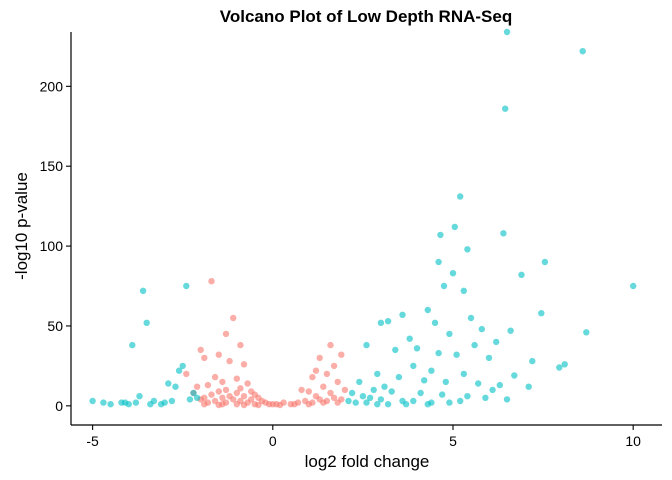  What do you see at coordinates (363, 437) in the screenshot?
I see `x-axis-ticks: -5 0 5 10` at bounding box center [363, 437].